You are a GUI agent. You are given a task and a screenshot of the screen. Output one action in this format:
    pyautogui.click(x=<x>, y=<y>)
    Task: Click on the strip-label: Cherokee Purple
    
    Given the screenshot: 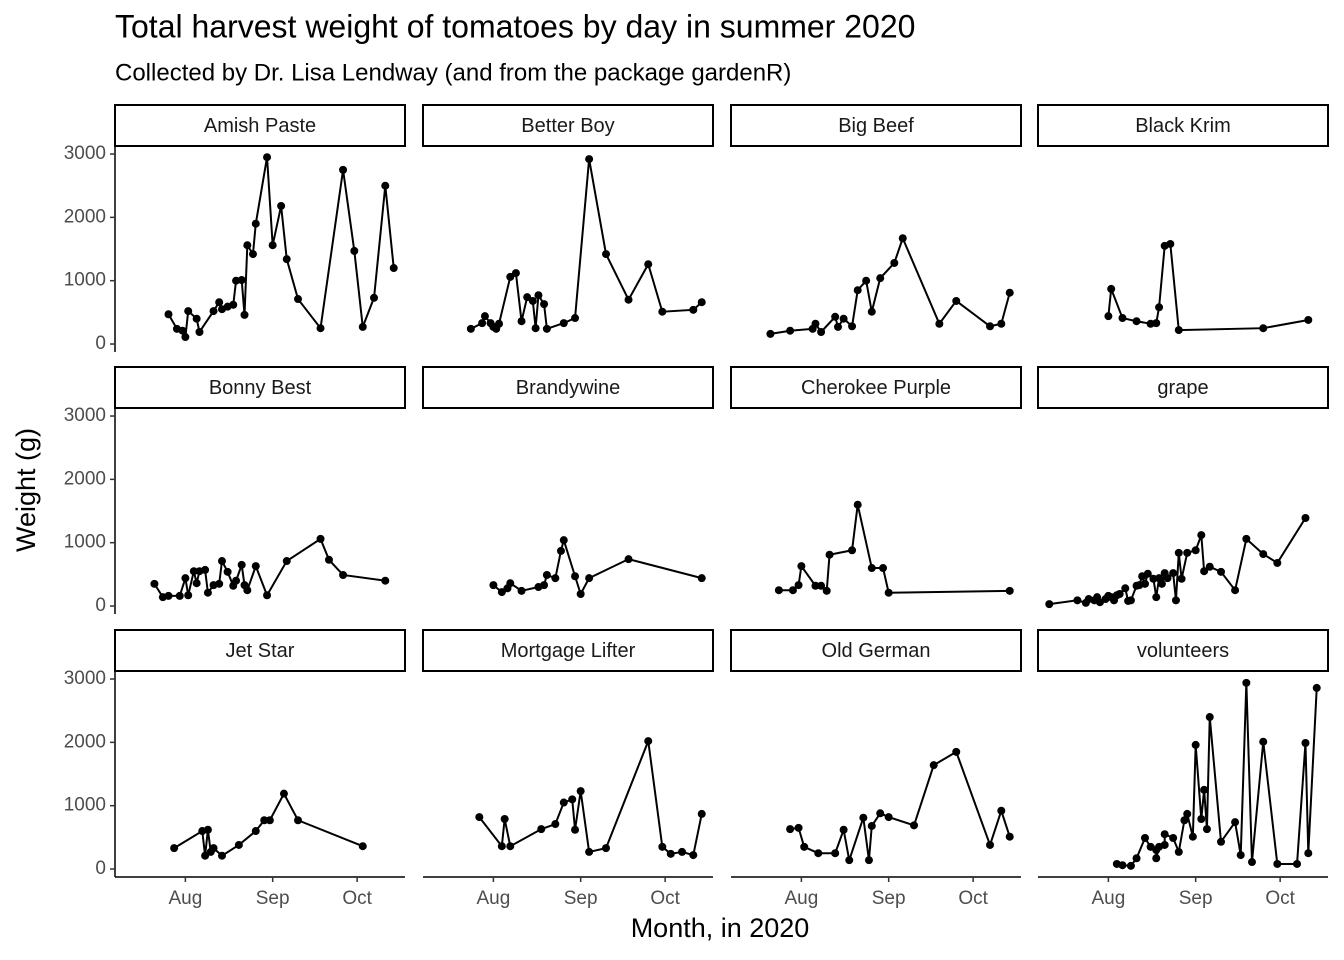 What is the action you would take?
    pyautogui.click(x=876, y=388)
    